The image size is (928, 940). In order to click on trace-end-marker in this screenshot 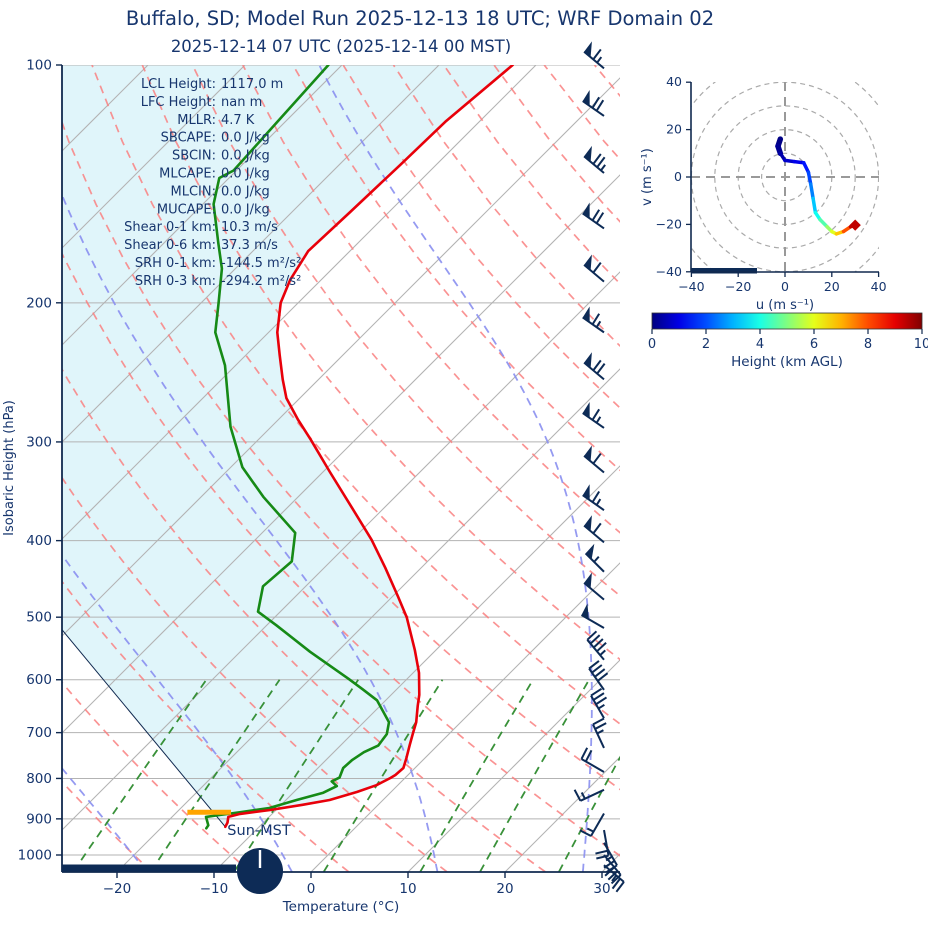, I will do `click(855, 224)`.